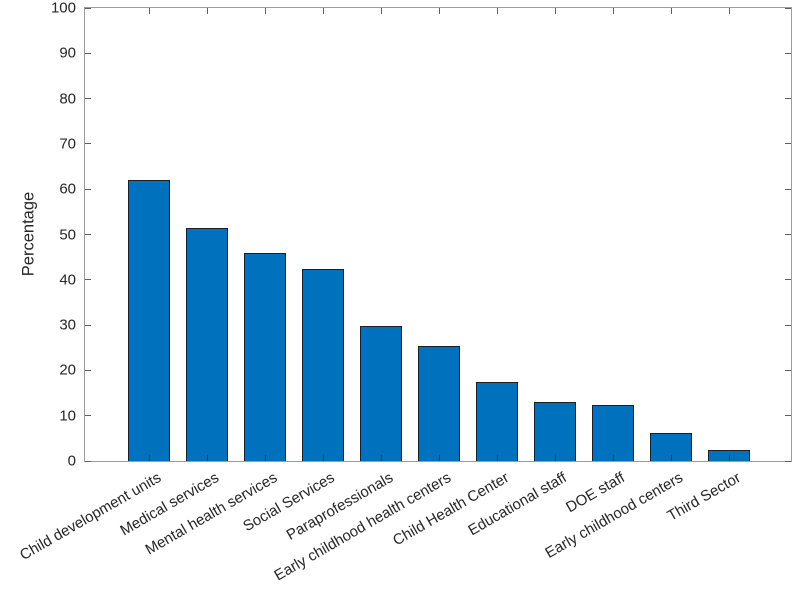 This screenshot has height=596, width=797. What do you see at coordinates (67, 234) in the screenshot?
I see `y-tick-label: 50` at bounding box center [67, 234].